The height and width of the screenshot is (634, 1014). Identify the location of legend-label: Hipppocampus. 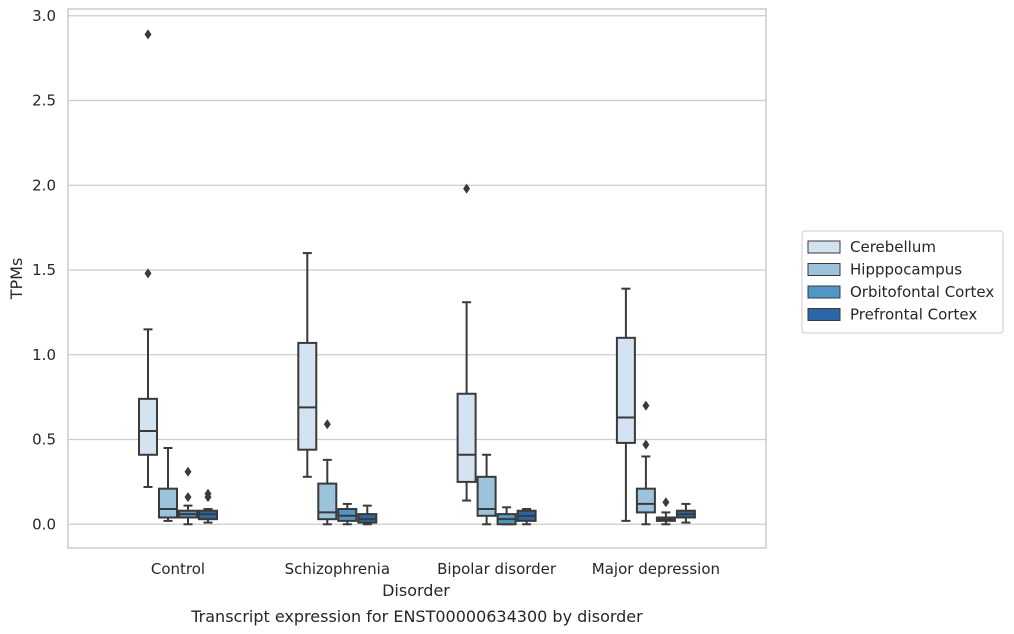
(906, 270).